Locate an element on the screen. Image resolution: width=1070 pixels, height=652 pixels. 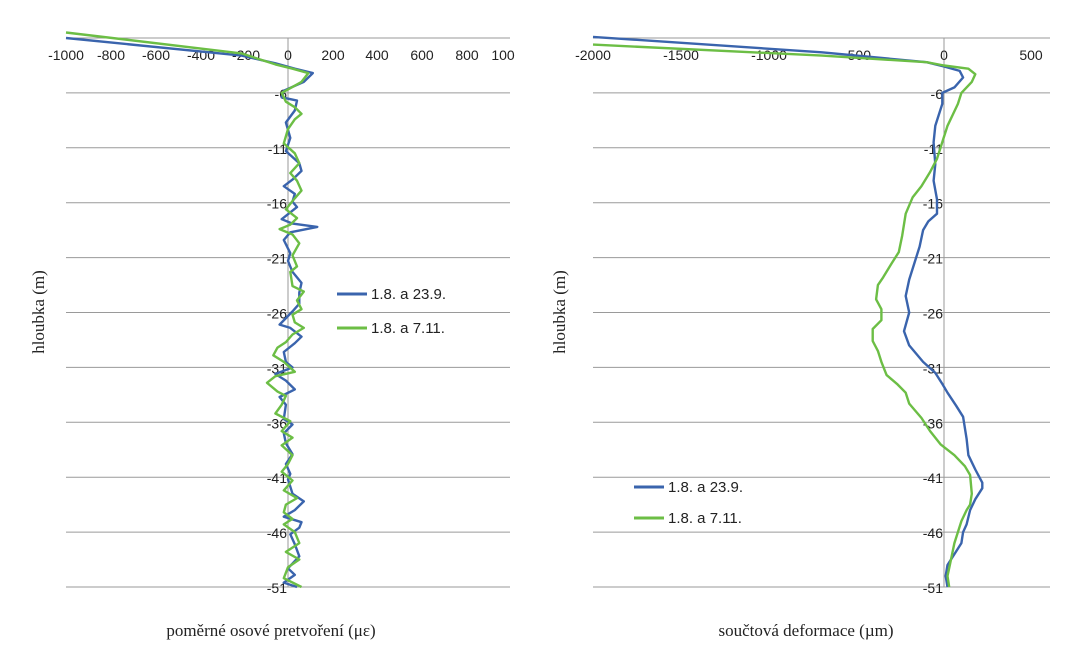
x-axis-title: poměrné osové pretvoření (με) is located at coordinates (270, 630).